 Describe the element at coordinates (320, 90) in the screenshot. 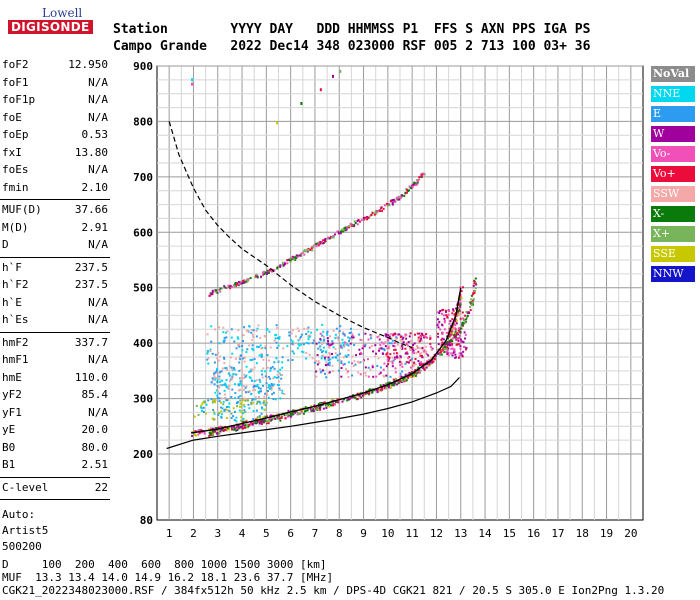

I see `sparse-echo` at that location.